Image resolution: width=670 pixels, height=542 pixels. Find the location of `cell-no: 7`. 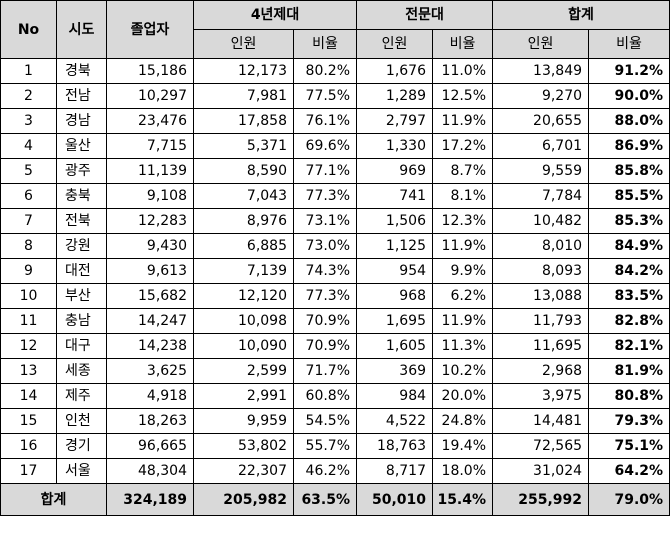

cell-no: 7 is located at coordinates (28, 221).